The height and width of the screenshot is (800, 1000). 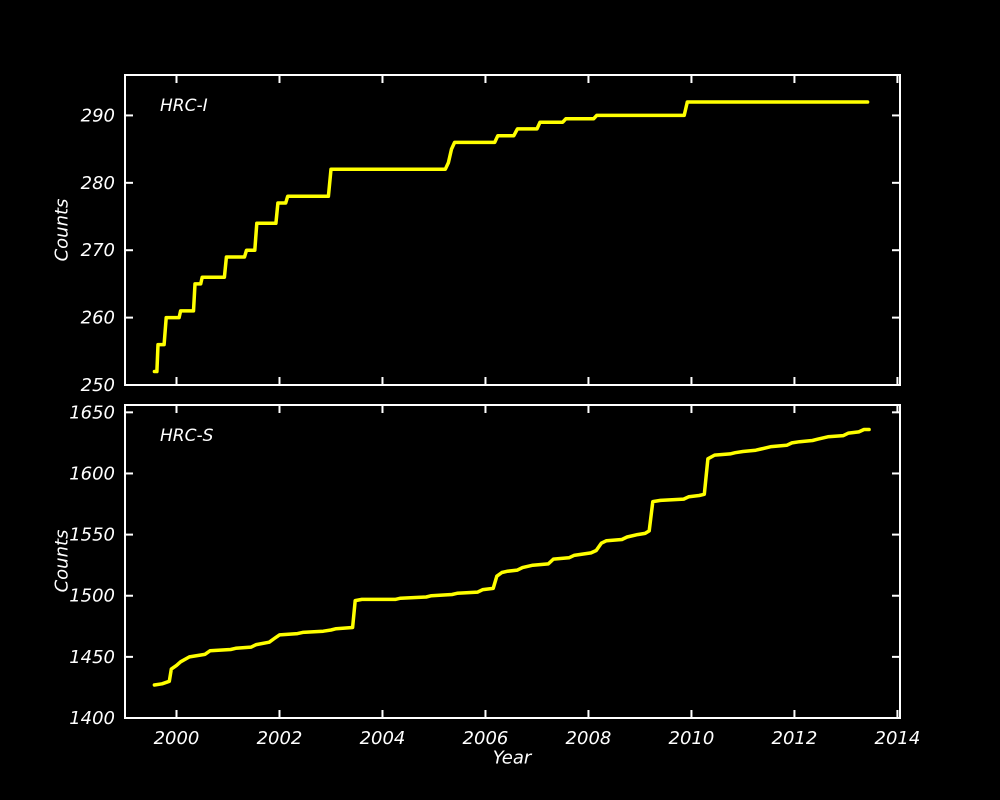 I want to click on y-tick-label: 1400, so click(x=92, y=718).